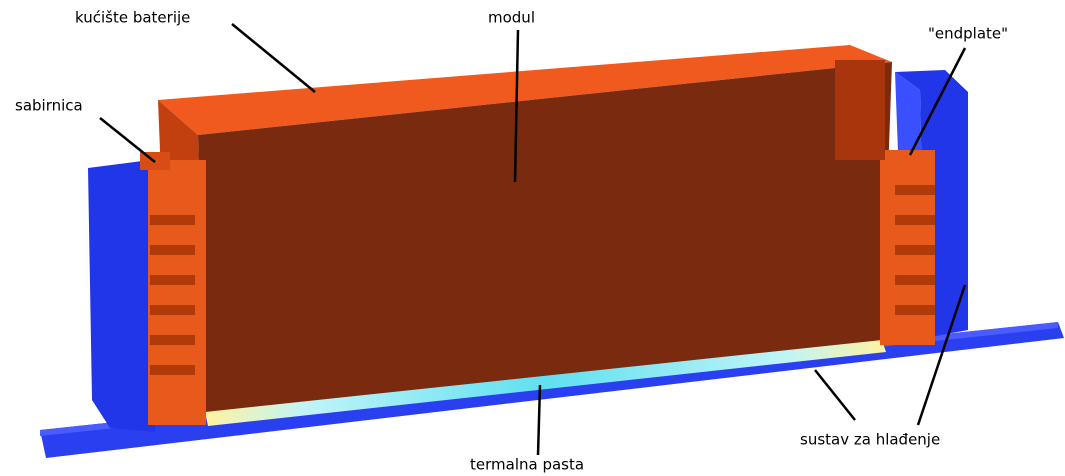 This screenshot has width=1065, height=476. I want to click on thermal-paste, so click(545, 383).